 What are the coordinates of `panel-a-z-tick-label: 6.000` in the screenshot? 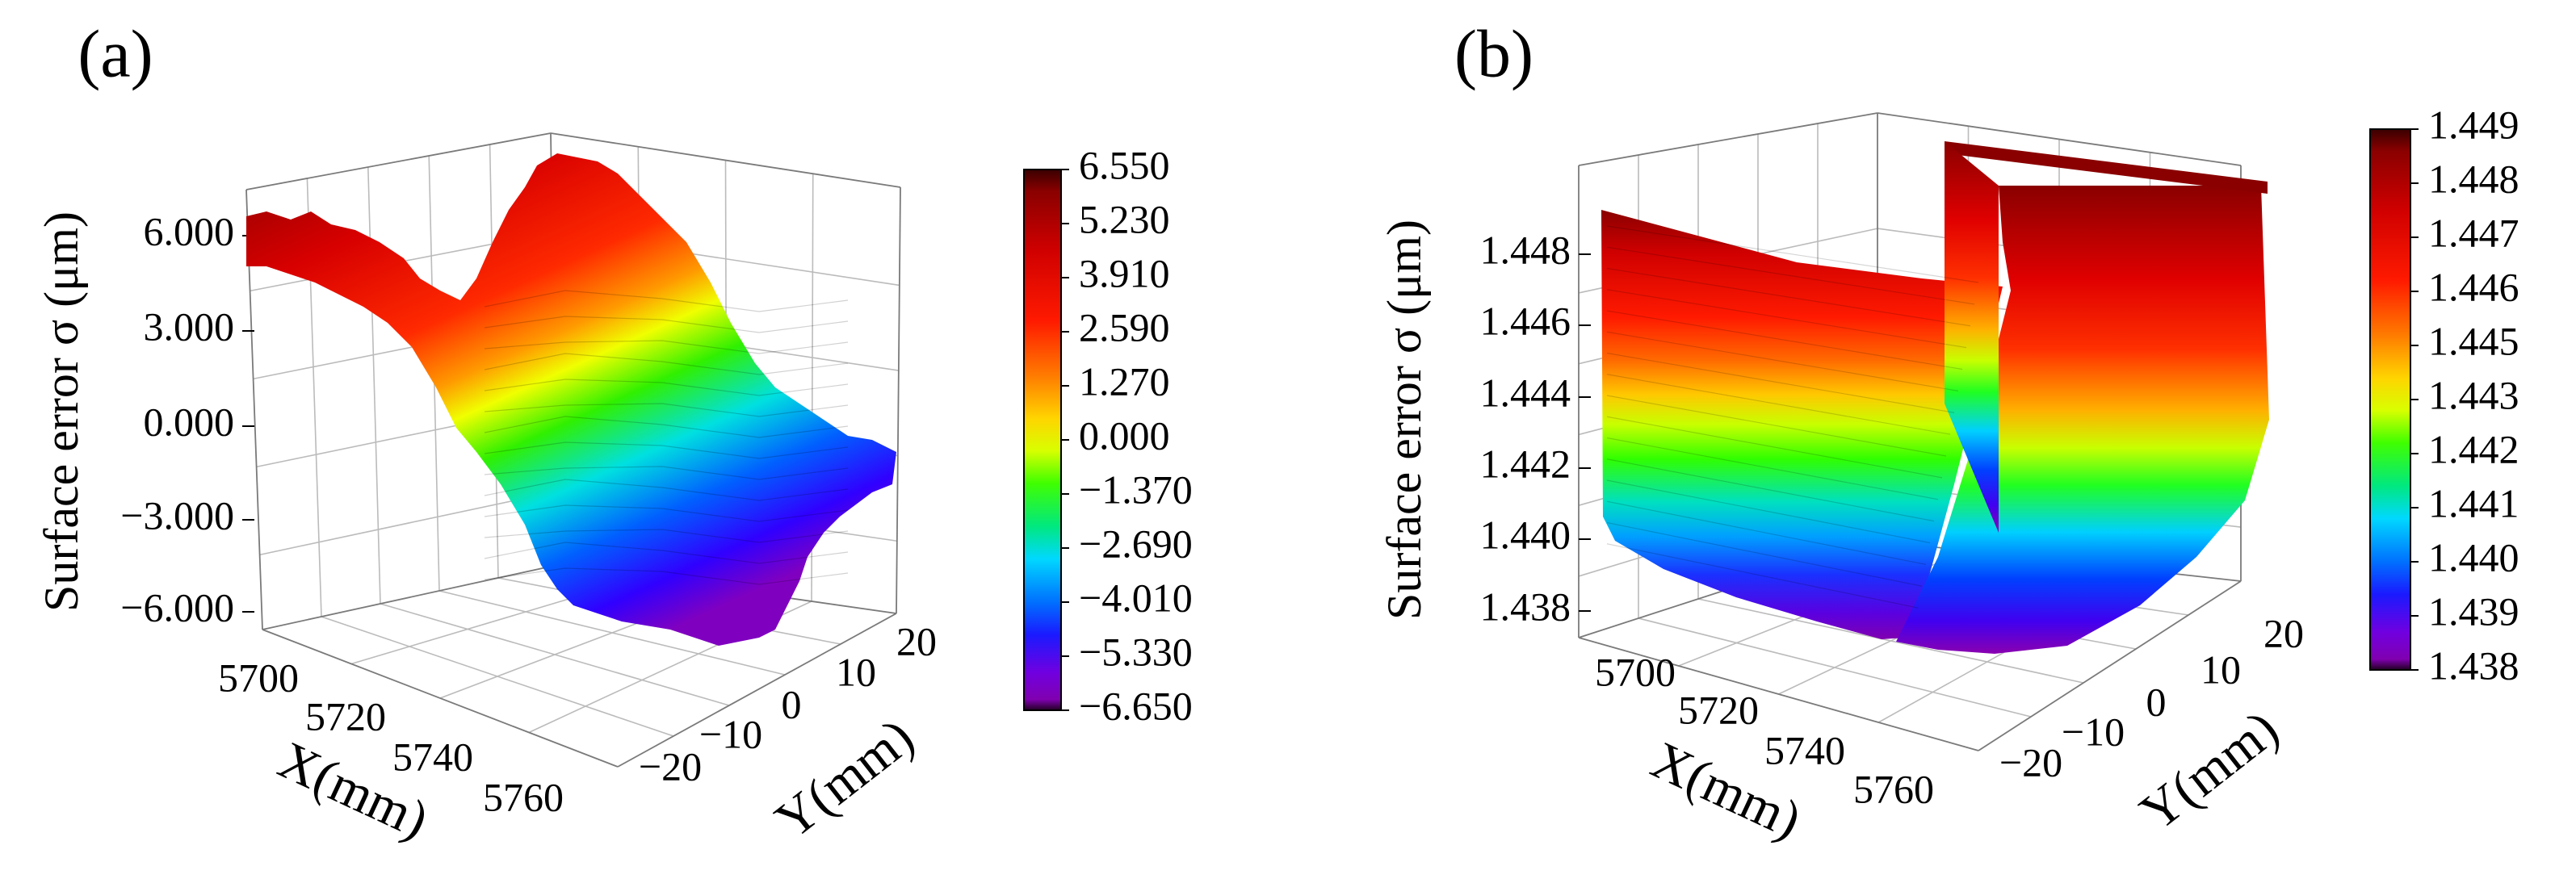 It's located at (189, 230).